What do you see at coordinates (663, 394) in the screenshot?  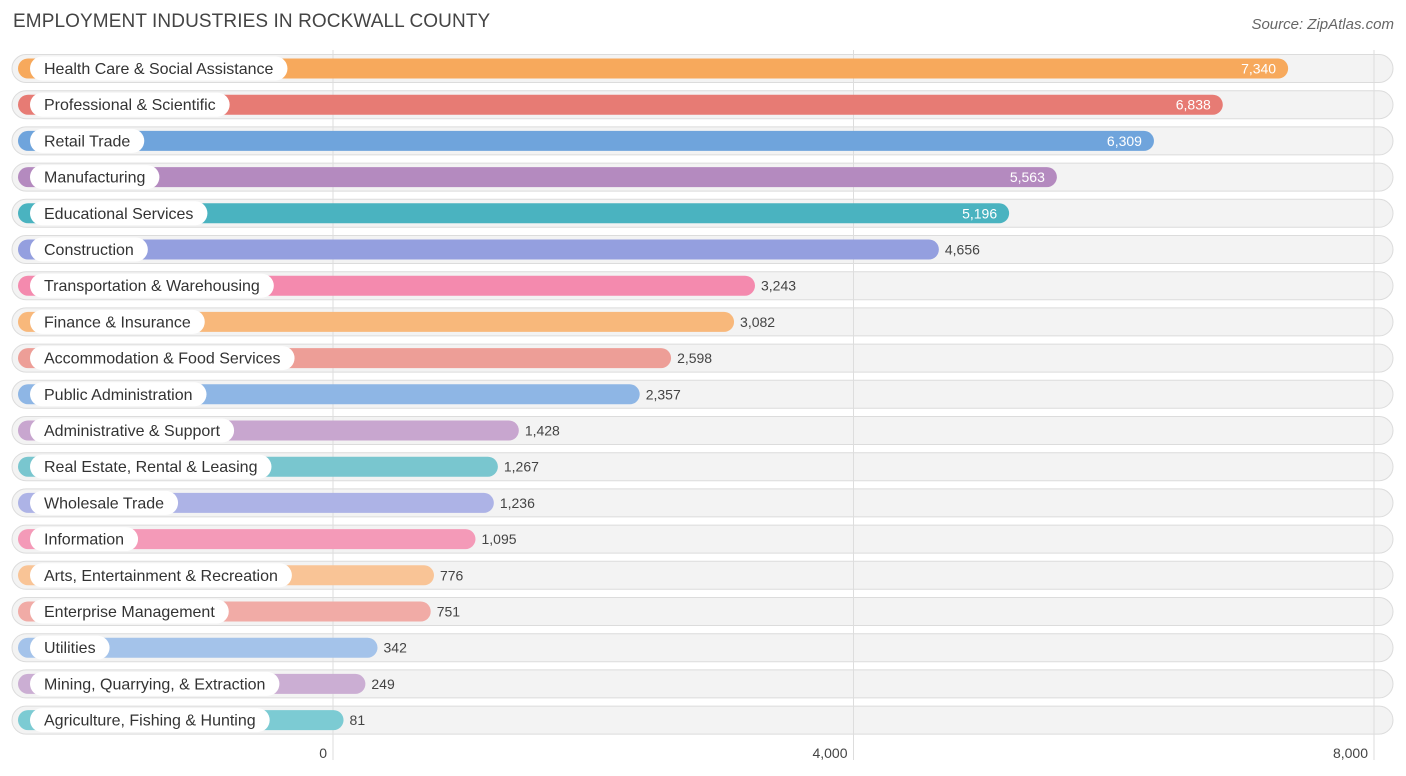 I see `value-label: 2,357` at bounding box center [663, 394].